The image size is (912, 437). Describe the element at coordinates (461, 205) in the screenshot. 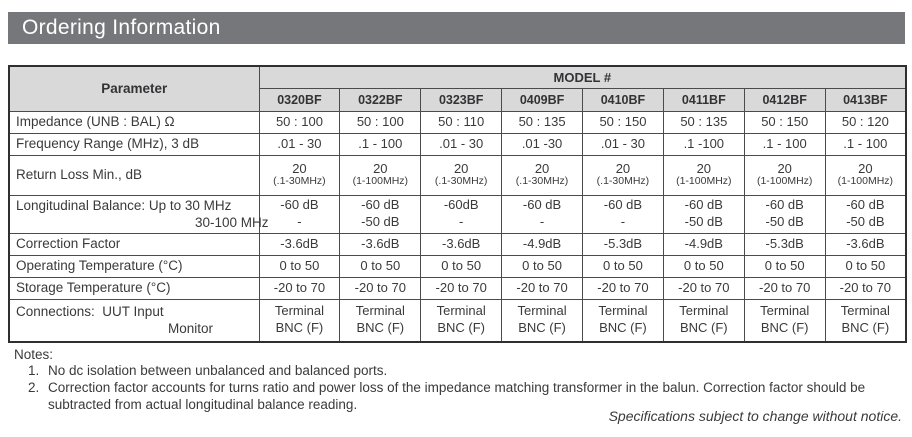

I see `cell-value: -60dB` at that location.